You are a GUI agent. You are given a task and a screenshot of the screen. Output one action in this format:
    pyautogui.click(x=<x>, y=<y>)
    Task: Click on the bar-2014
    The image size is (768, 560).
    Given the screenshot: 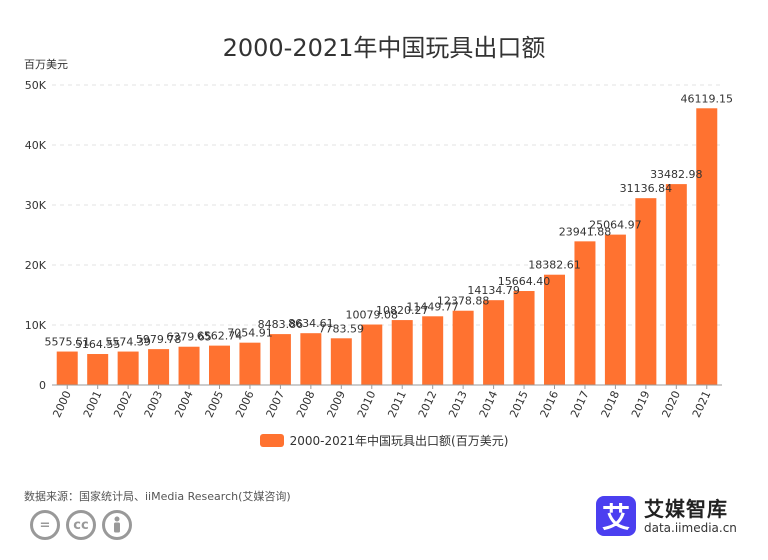 What is the action you would take?
    pyautogui.click(x=494, y=342)
    